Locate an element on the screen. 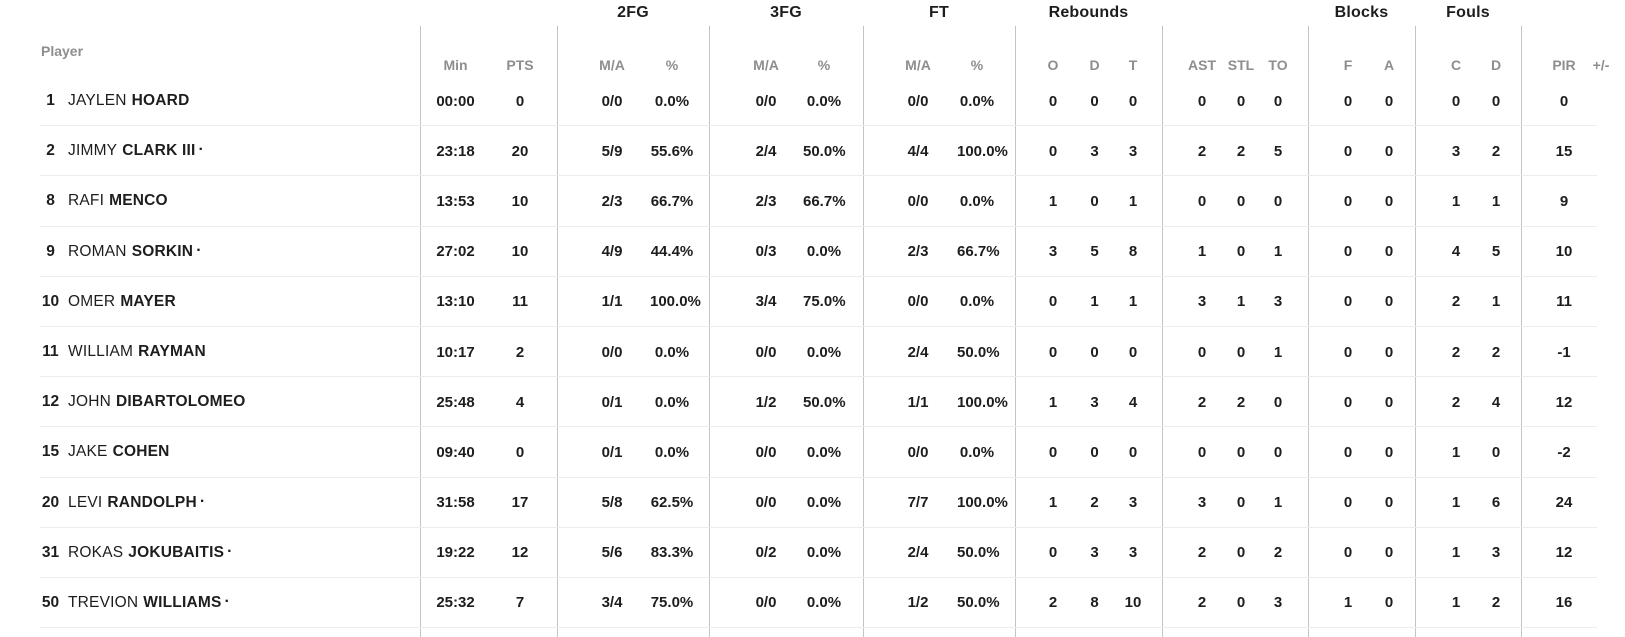  player-first-name: JAYLEN is located at coordinates (97, 101).